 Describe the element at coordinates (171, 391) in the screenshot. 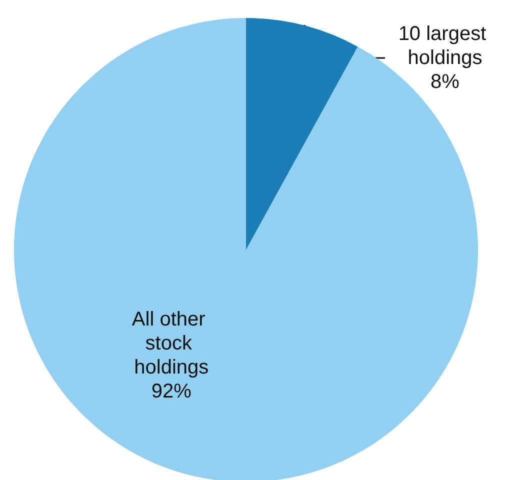

I see `data-label: 92%` at that location.